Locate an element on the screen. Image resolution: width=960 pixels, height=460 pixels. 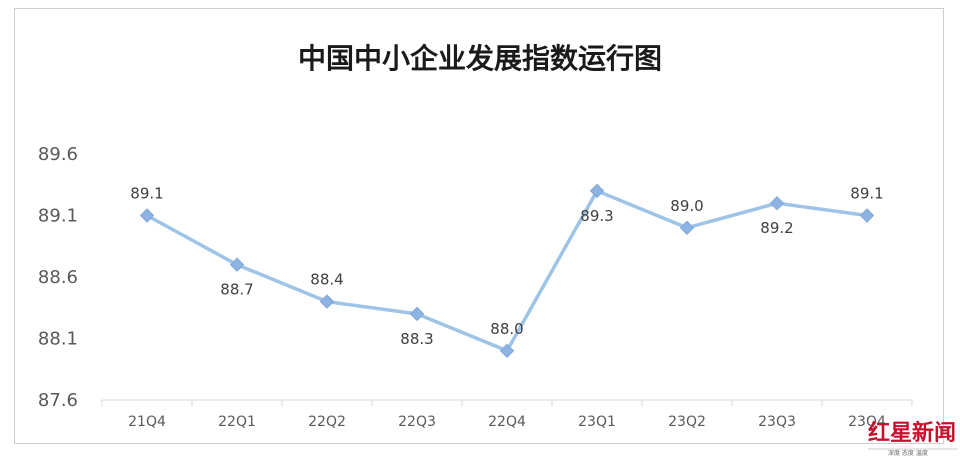
x-tick-label: 23Q2 is located at coordinates (687, 422).